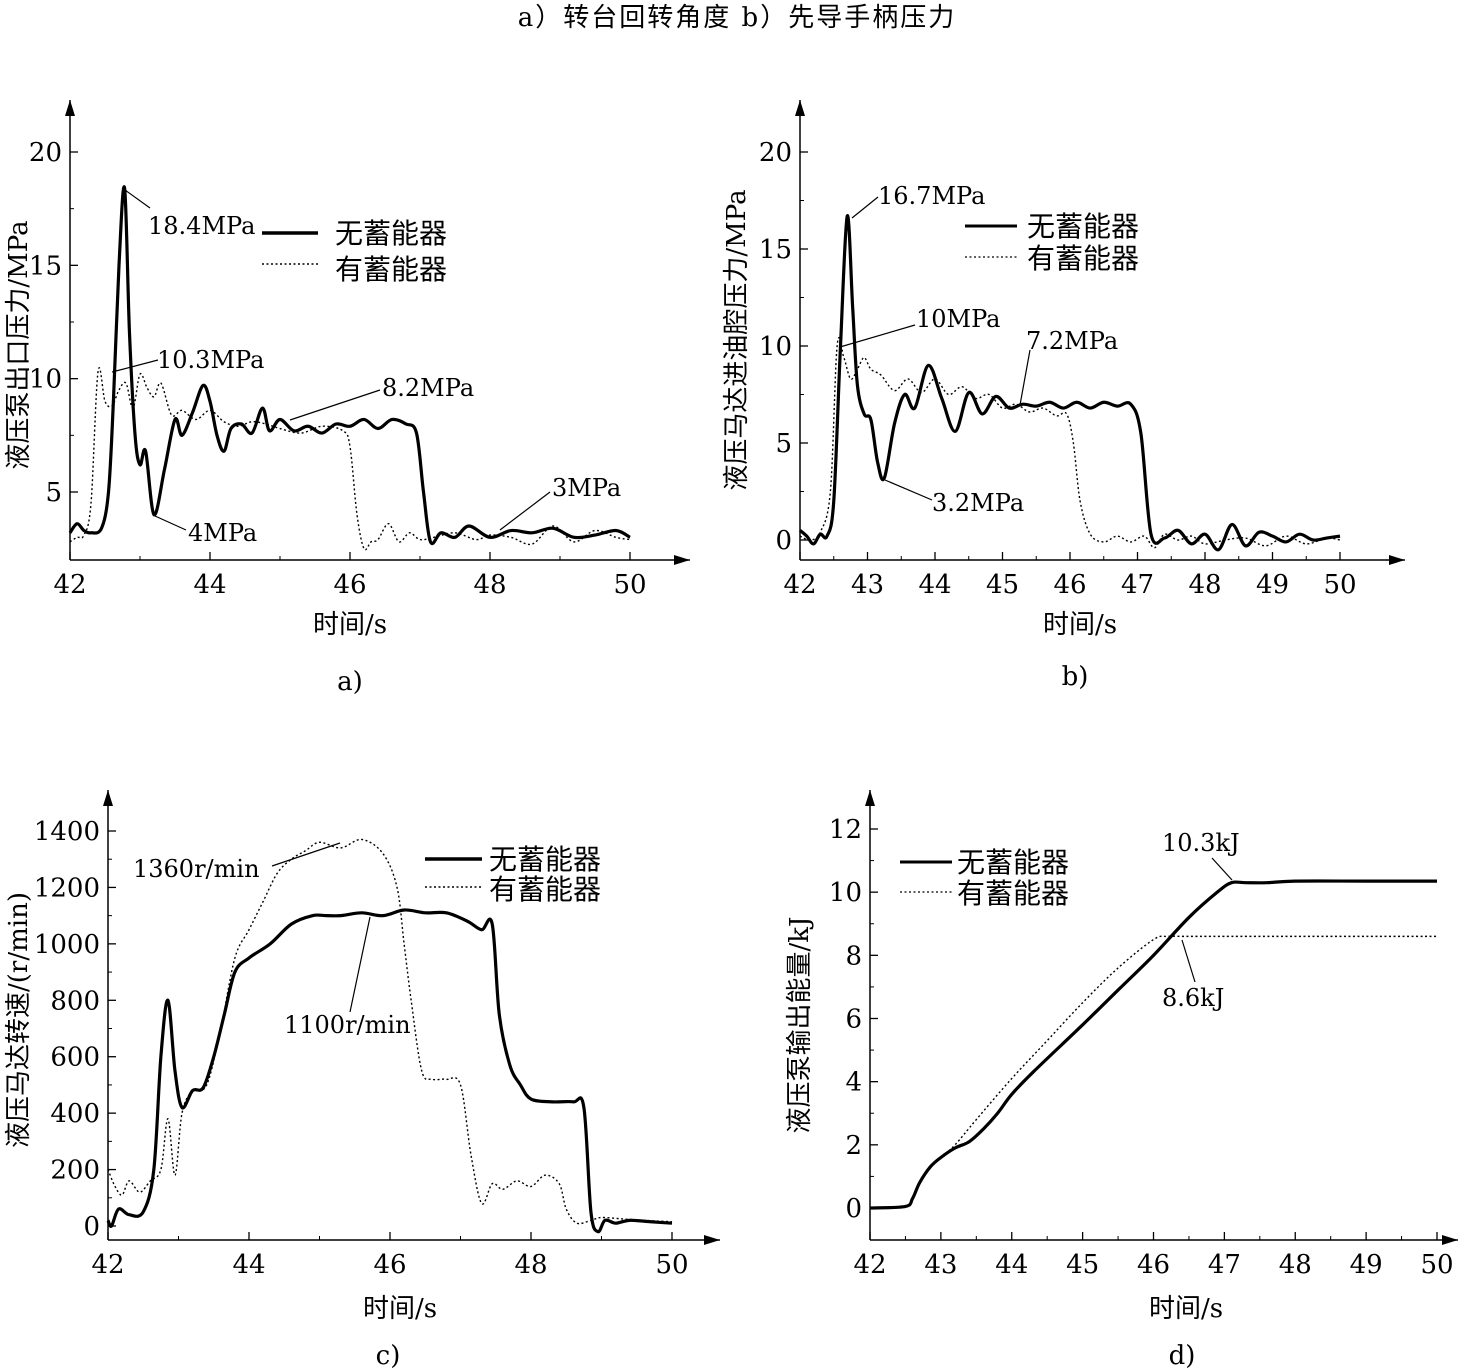  I want to click on y-tick-label: 1400, so click(67, 832).